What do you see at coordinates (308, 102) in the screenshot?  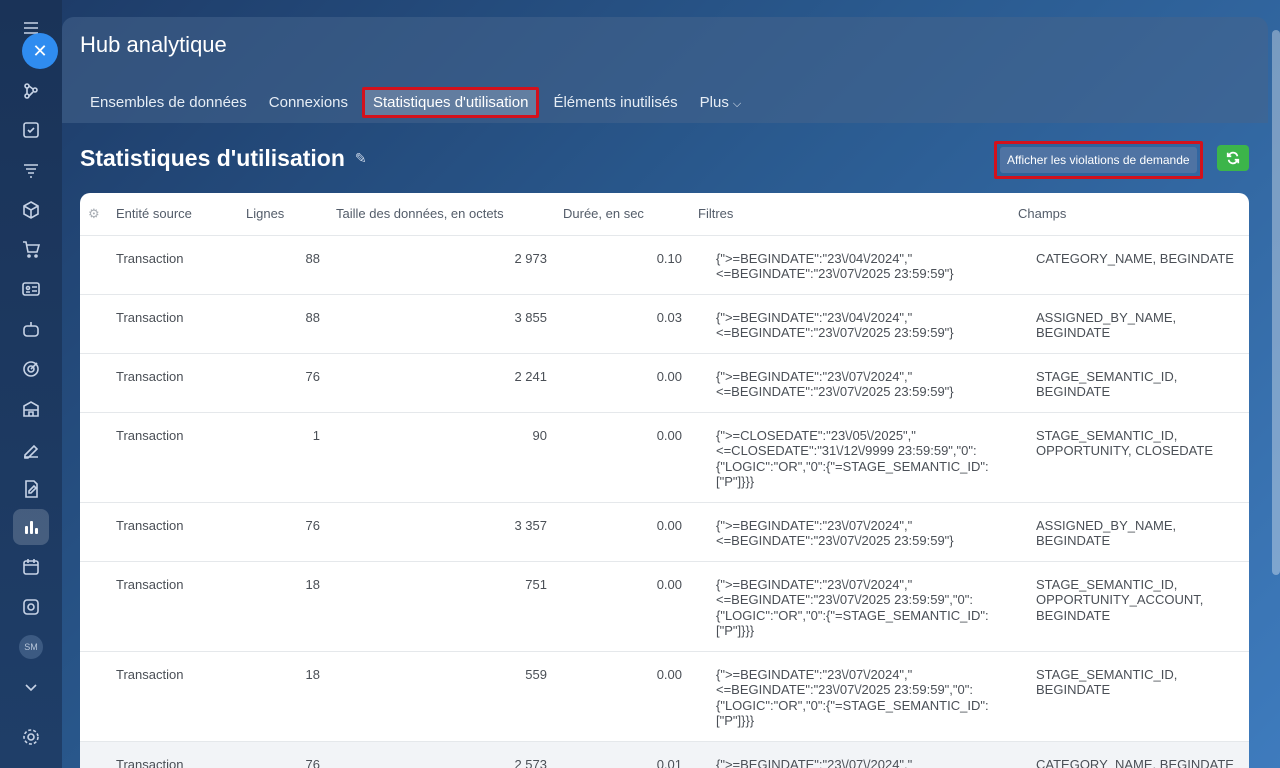 I see `tab-connections: Connexions` at bounding box center [308, 102].